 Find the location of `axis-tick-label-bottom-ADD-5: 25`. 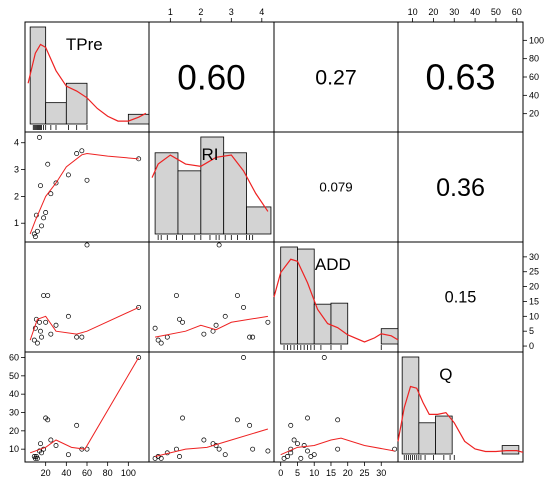

axis-tick-label-bottom-ADD-5: 25 is located at coordinates (364, 473).